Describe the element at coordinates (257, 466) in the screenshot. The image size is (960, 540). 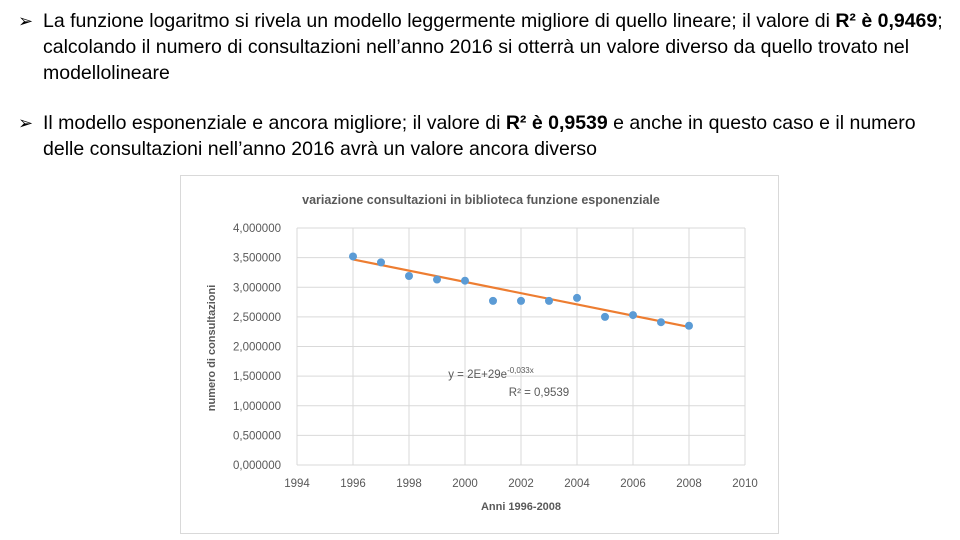
I see `y-tick-label: 0,000000` at that location.